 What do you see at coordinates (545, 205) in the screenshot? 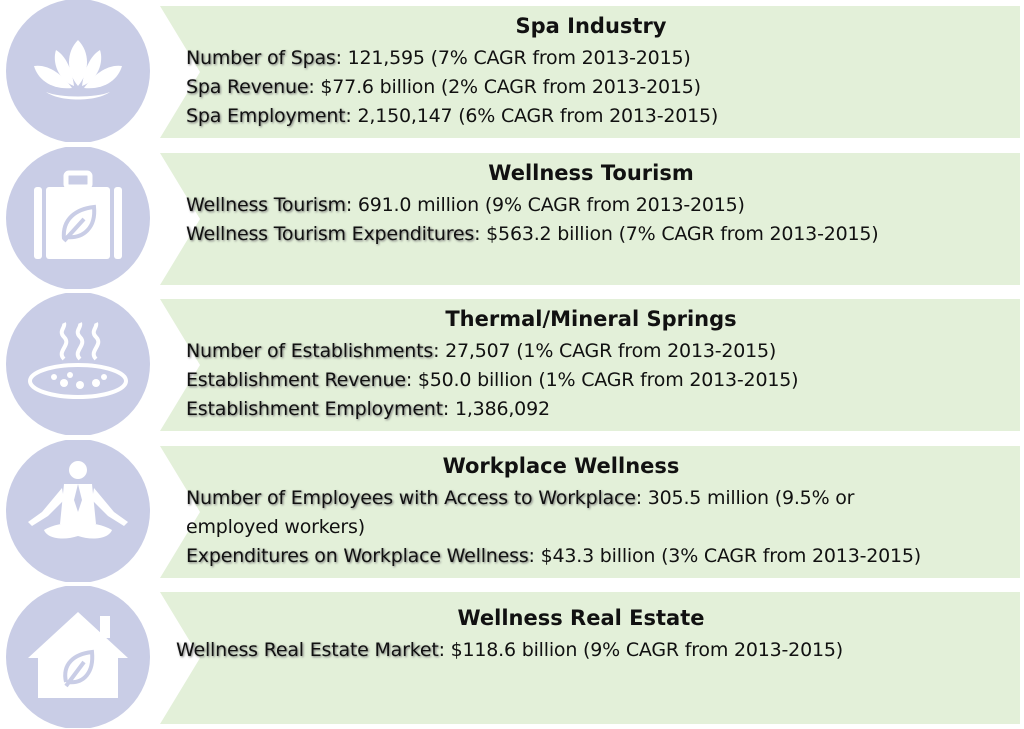
I see `stat-value: : 691.0 million (9% CAGR from 2013-2015)` at bounding box center [545, 205].